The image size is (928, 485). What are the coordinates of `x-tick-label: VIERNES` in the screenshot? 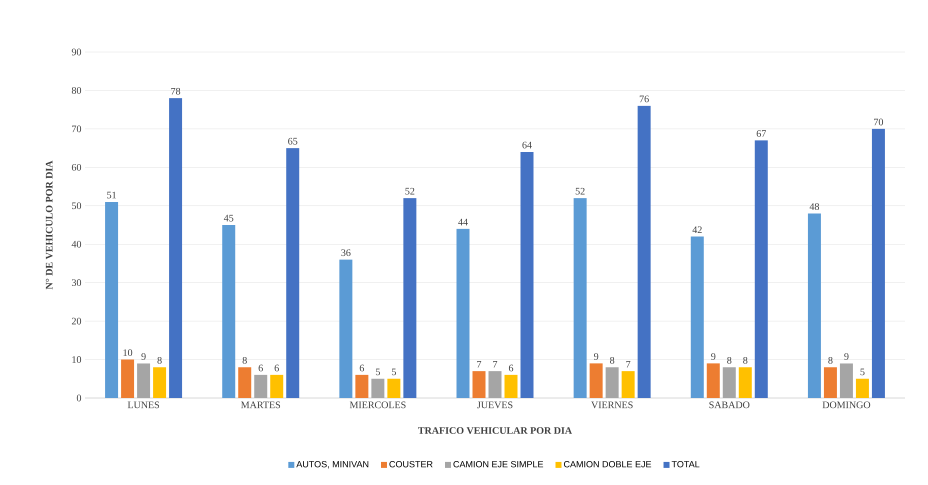 It's located at (612, 405).